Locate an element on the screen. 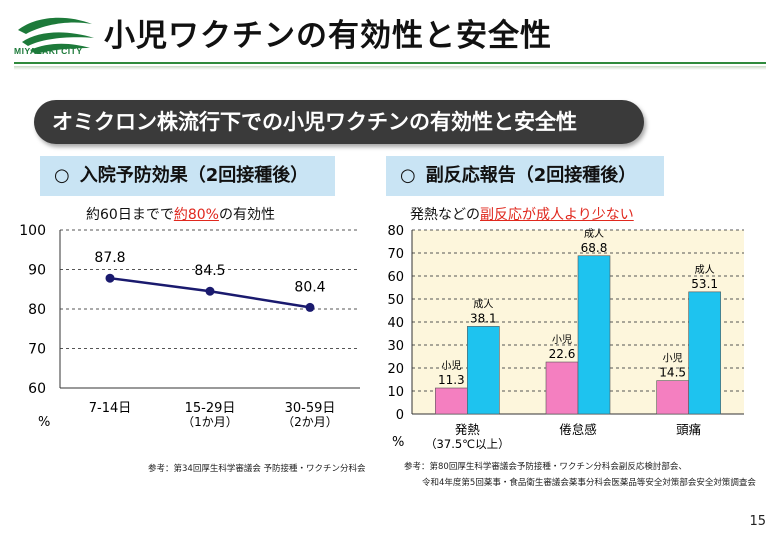 Image resolution: width=780 pixels, height=540 pixels. bar-value-label: 14.5 is located at coordinates (672, 373).